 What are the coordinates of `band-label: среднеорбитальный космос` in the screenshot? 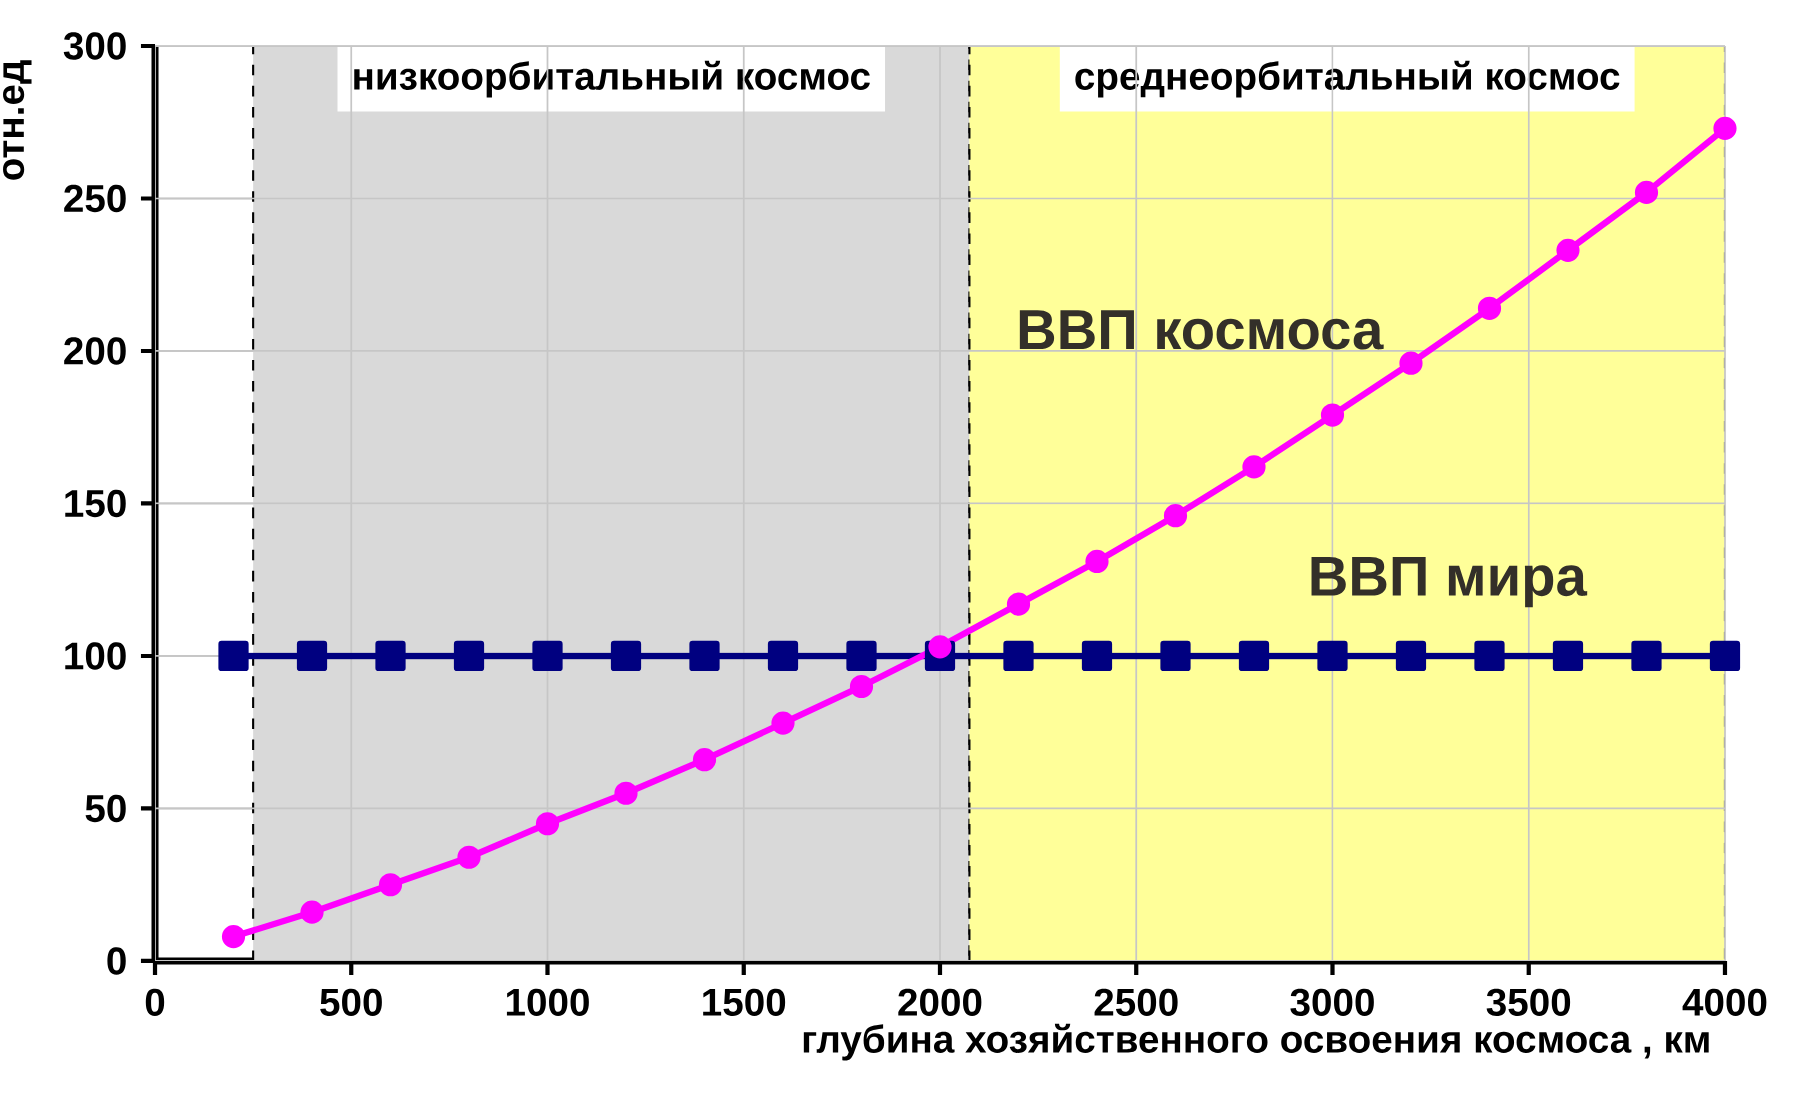 It's located at (1347, 79).